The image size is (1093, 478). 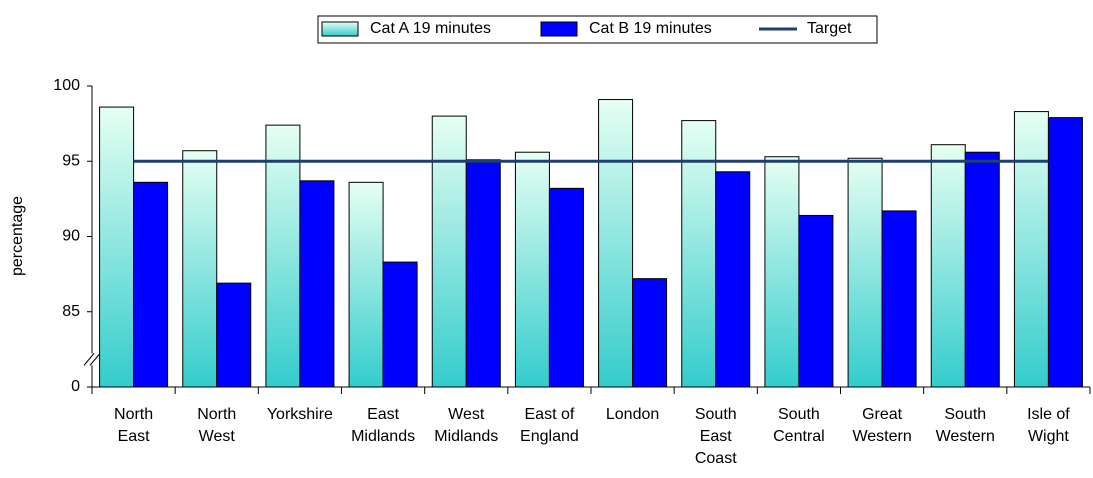 I want to click on y-tick-label: 100, so click(x=66, y=85).